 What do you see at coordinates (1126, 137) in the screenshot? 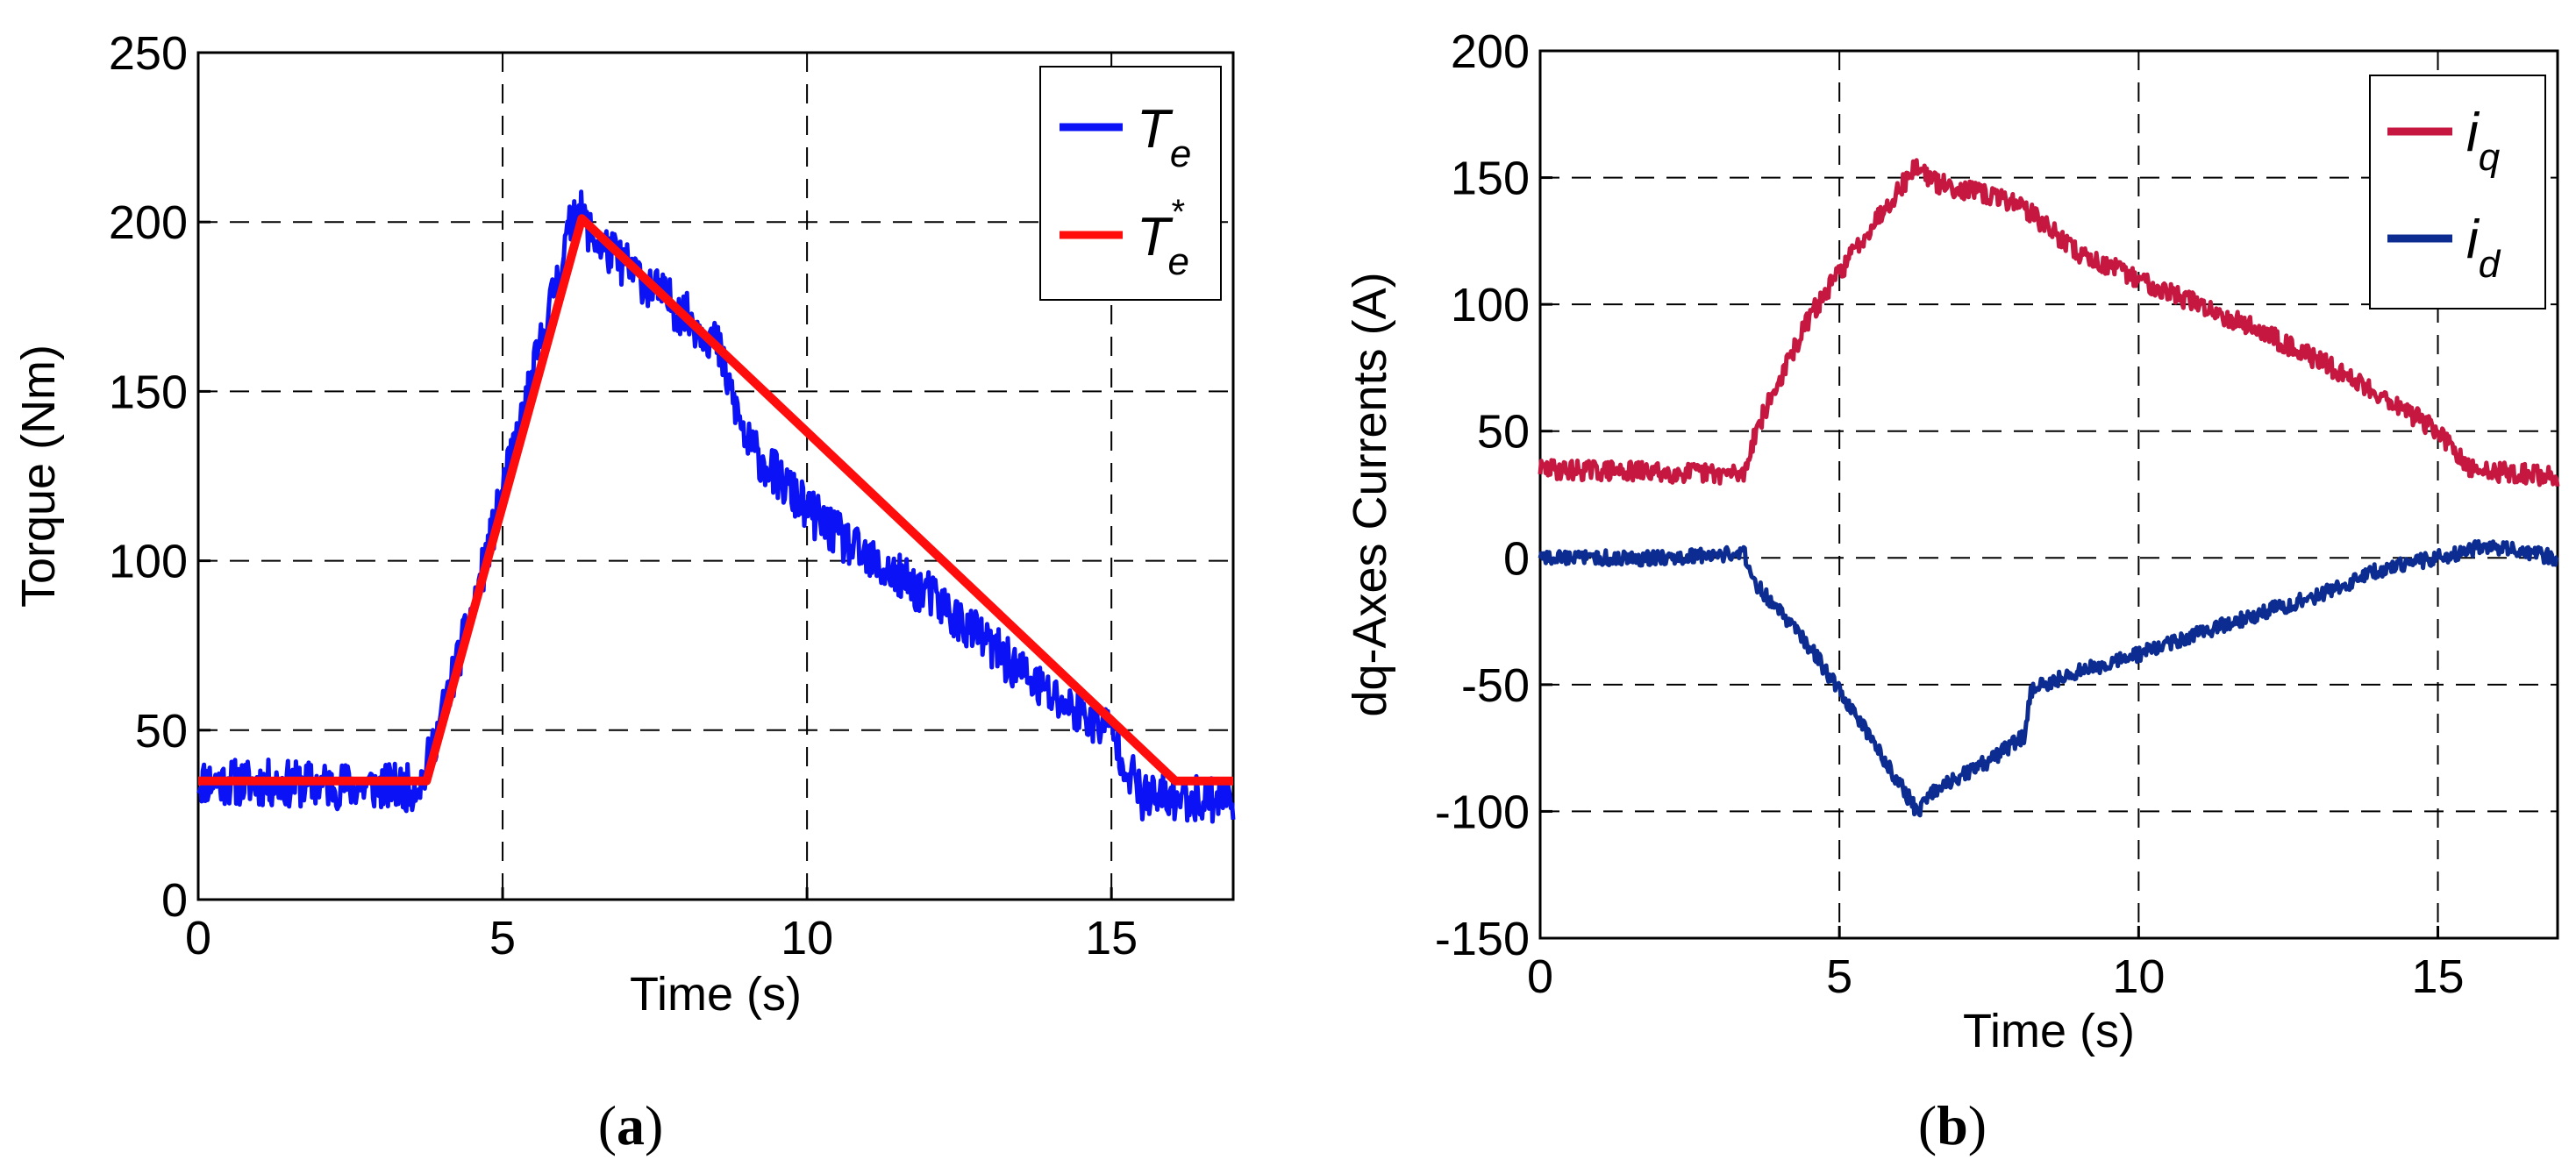
I see `legend-entry-te: Te` at bounding box center [1126, 137].